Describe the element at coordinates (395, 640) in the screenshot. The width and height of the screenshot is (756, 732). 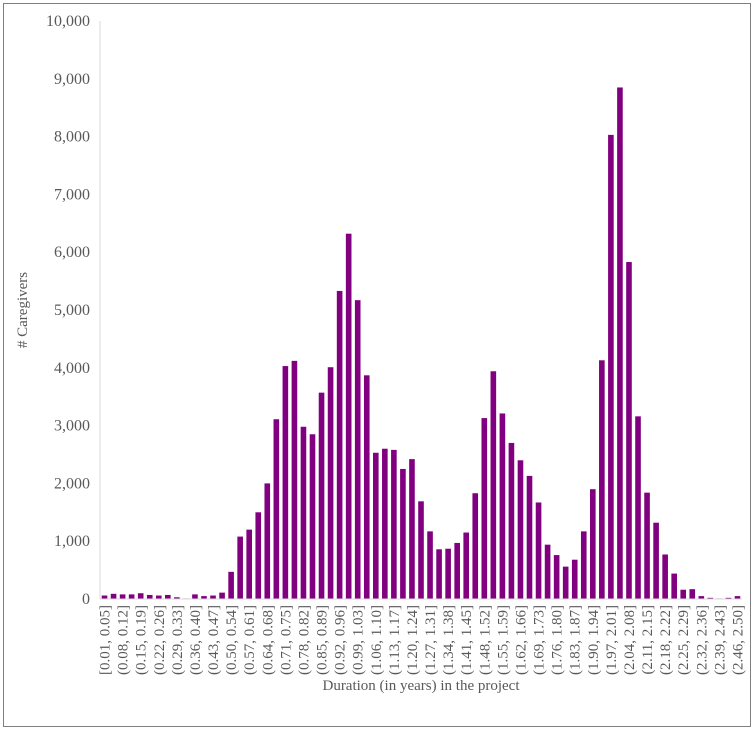
I see `x-tick-label: (1.13, 1.17]` at that location.